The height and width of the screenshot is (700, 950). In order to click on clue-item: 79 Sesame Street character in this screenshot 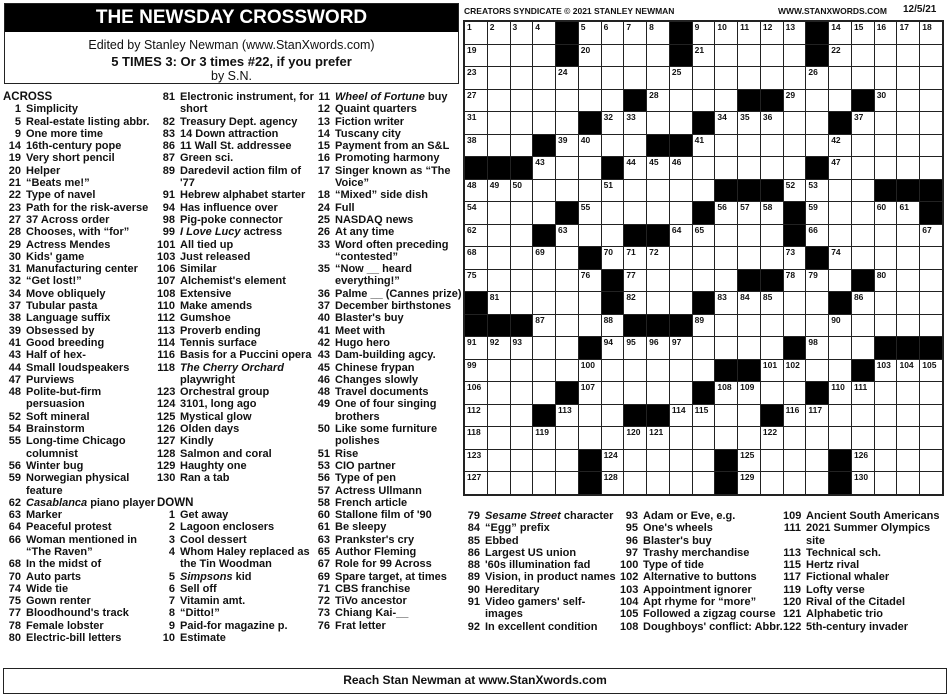, I will do `click(542, 516)`.